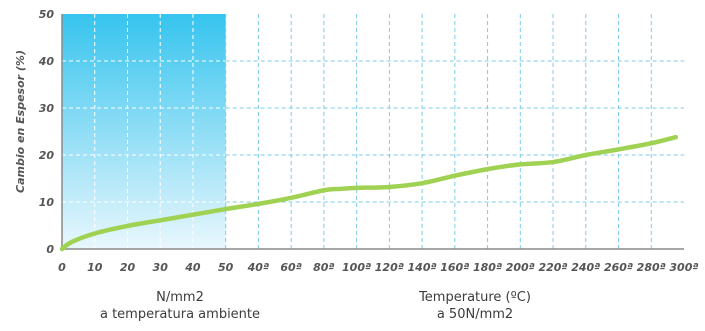  I want to click on x-tick-label: 260ª, so click(618, 267).